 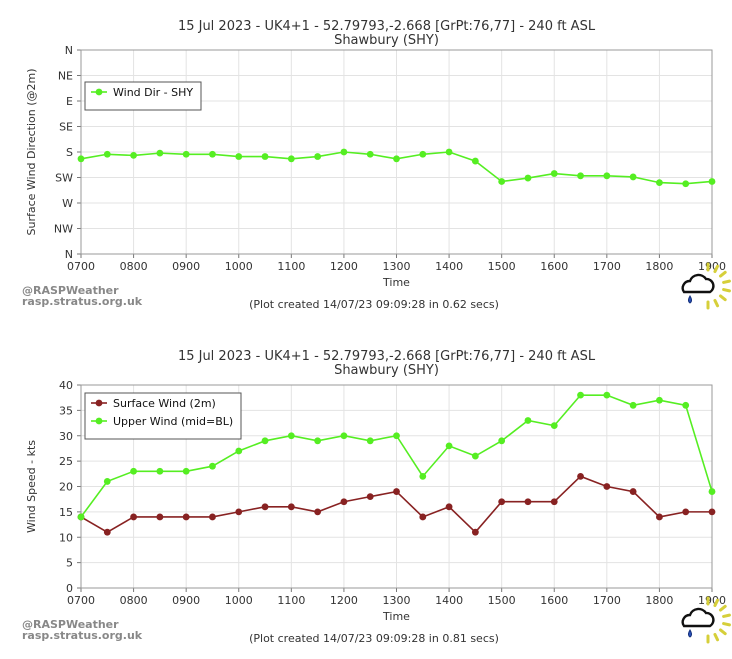 I want to click on y-tick-label: 0, so click(x=69, y=588).